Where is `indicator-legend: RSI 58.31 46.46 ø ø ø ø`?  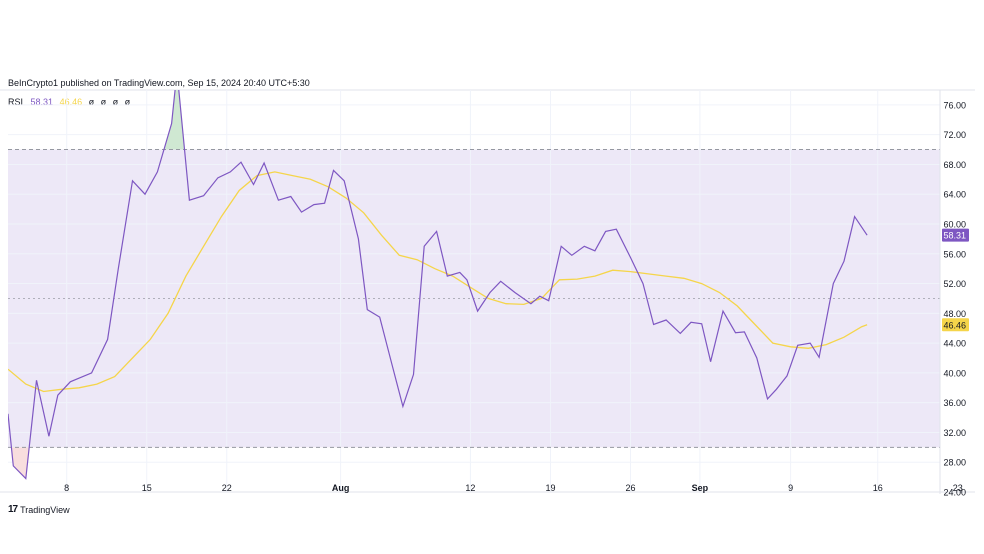
indicator-legend: RSI 58.31 46.46 ø ø ø ø is located at coordinates (71, 102).